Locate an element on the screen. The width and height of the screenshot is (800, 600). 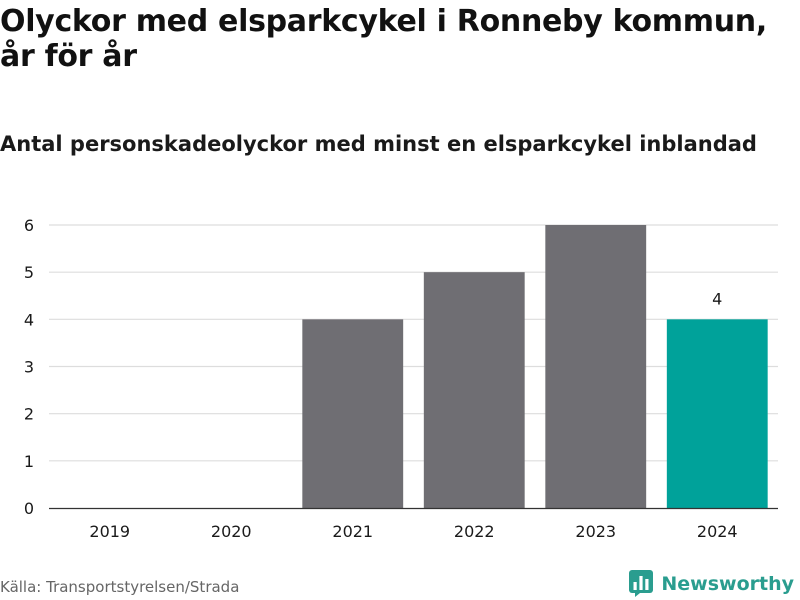
x-tick-label: 2021 is located at coordinates (352, 531).